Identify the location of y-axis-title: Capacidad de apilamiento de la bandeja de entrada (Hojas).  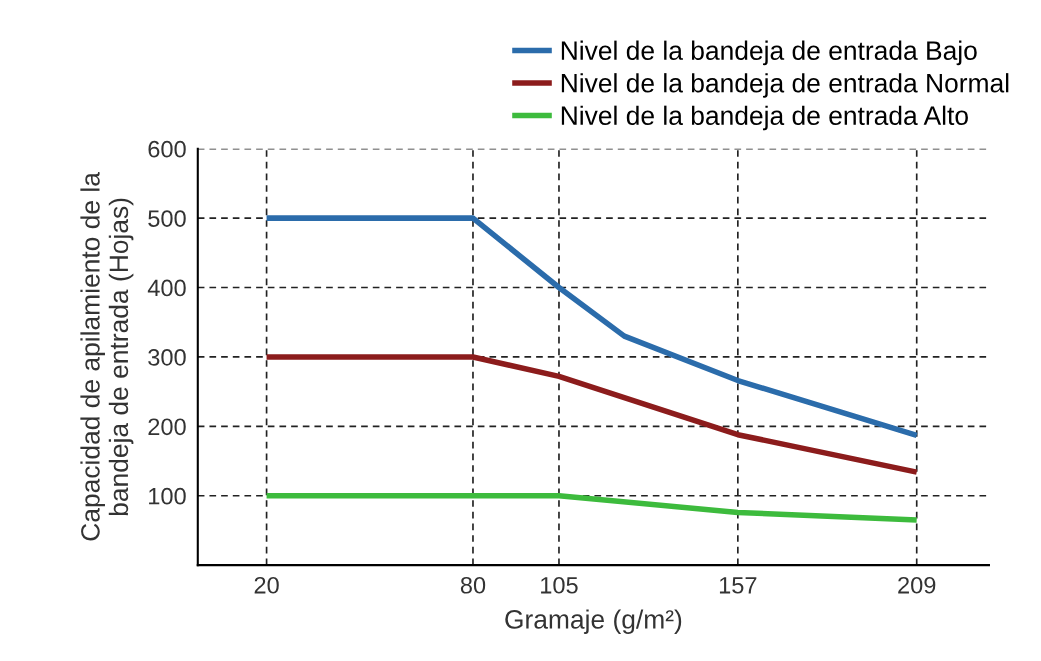
(107, 356).